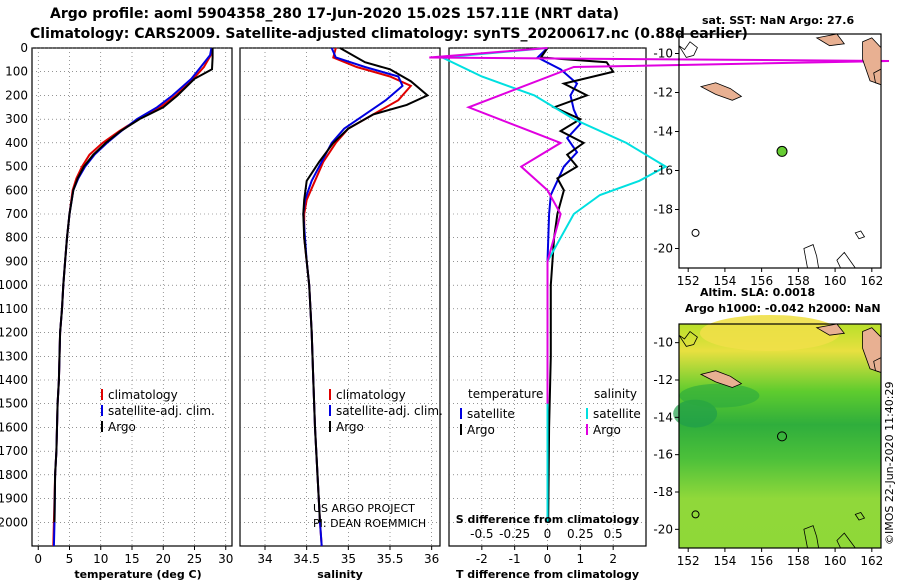 Image resolution: width=900 pixels, height=580 pixels. Describe the element at coordinates (581, 559) in the screenshot. I see `x-tick-label-difference: 1` at that location.